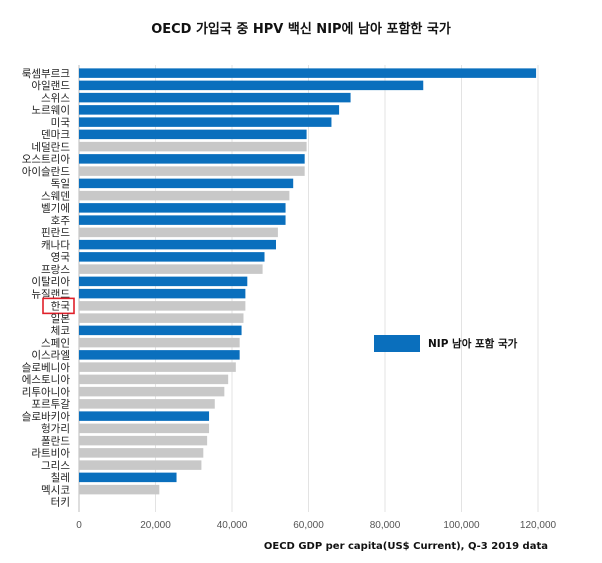 Image resolution: width=602 pixels, height=563 pixels. Describe the element at coordinates (55, 429) in the screenshot. I see `category-label: 헝가리` at that location.